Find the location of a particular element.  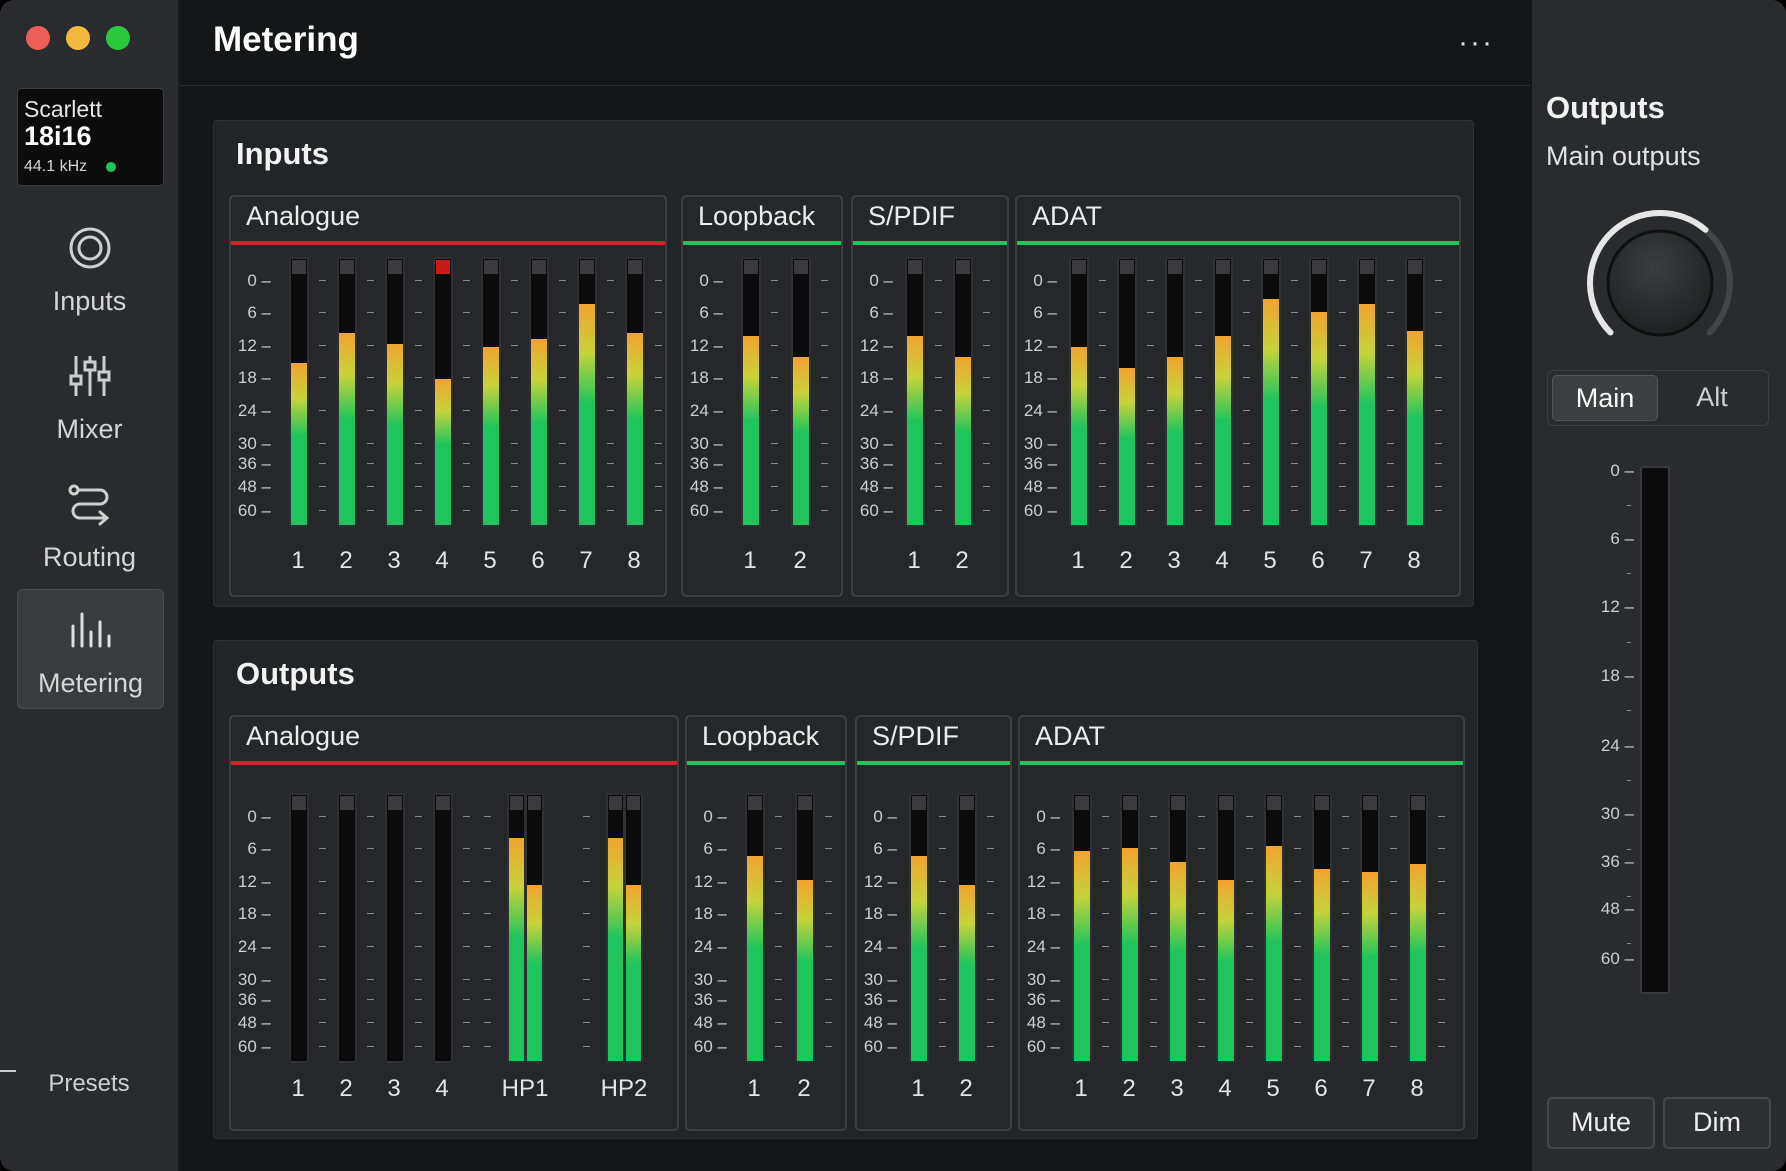

more-options-button: ··· is located at coordinates (1476, 42).